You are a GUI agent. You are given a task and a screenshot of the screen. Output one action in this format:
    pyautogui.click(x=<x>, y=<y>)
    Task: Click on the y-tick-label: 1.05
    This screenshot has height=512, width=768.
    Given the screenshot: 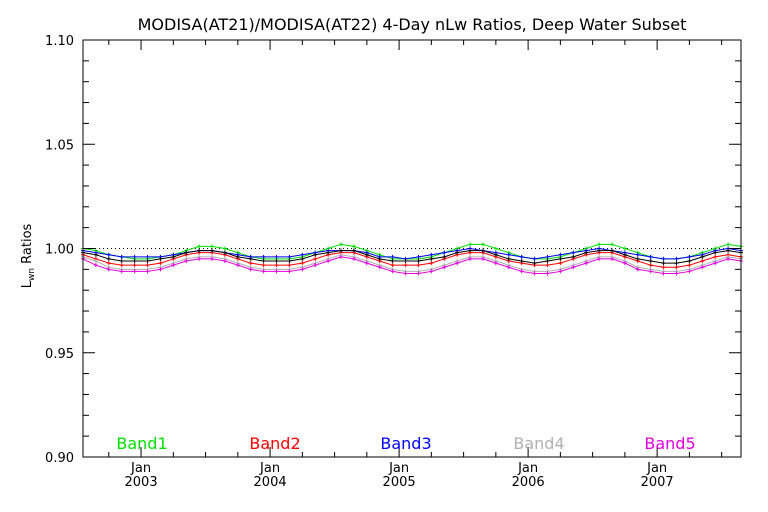 What is the action you would take?
    pyautogui.click(x=59, y=145)
    